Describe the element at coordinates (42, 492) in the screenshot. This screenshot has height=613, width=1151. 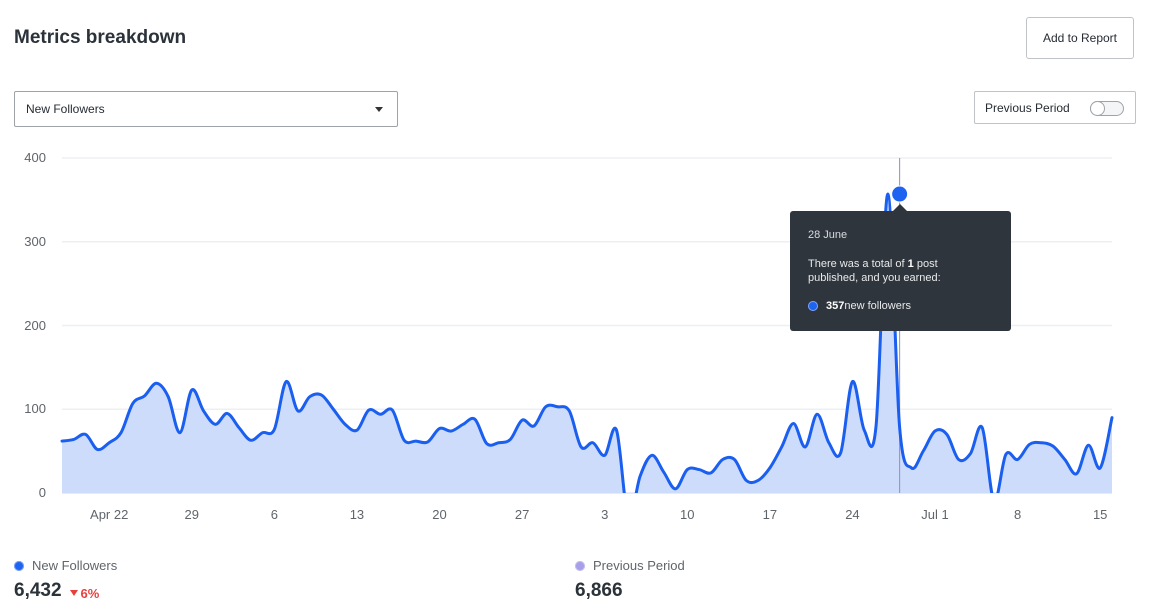
I see `y-tick-label: 0` at that location.